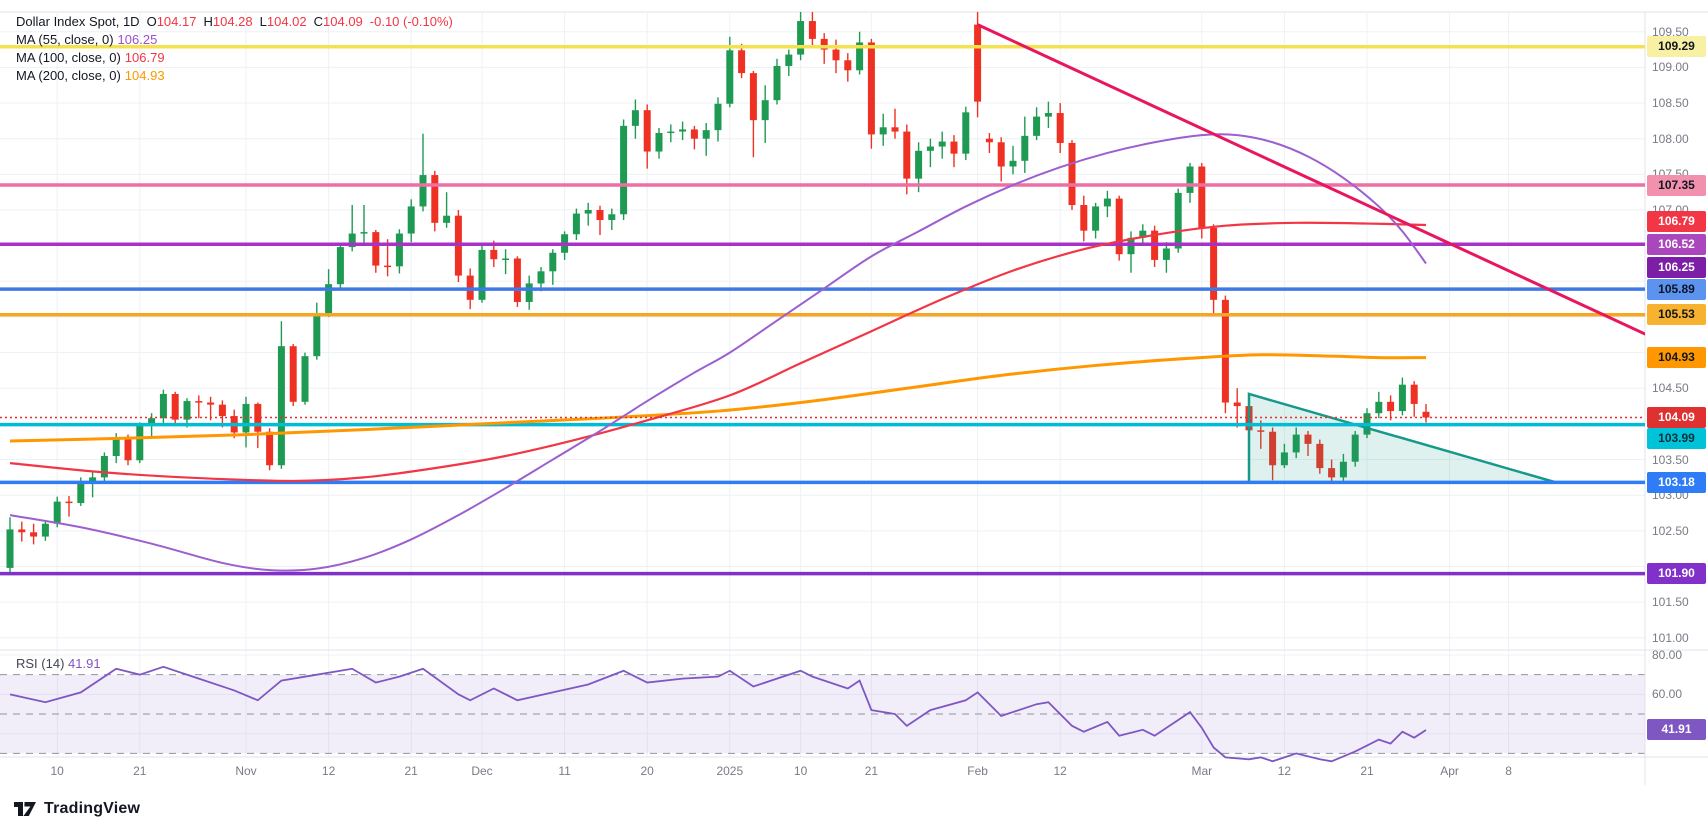 The image size is (1708, 837). I want to click on time-tick-label-11: 11, so click(564, 771).